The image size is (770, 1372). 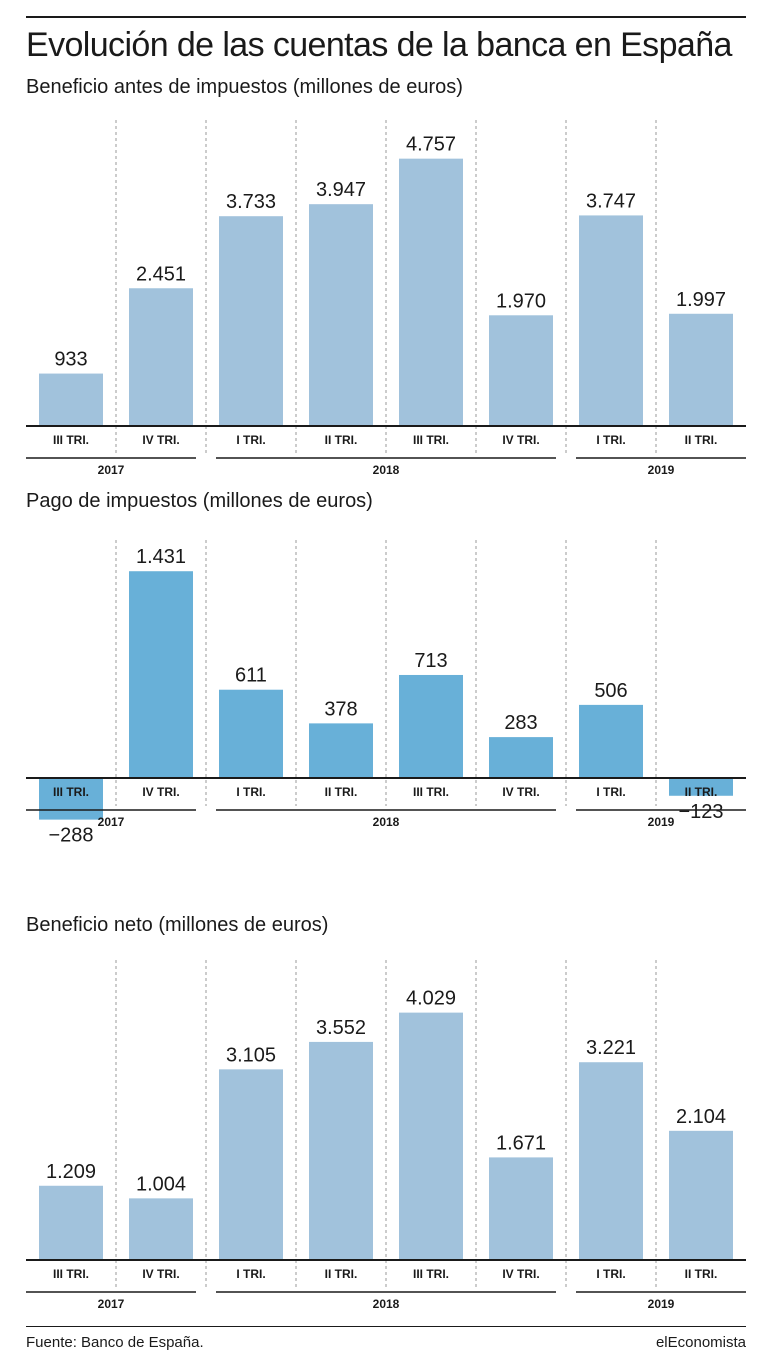 I want to click on data-label: 1.970, so click(x=521, y=301).